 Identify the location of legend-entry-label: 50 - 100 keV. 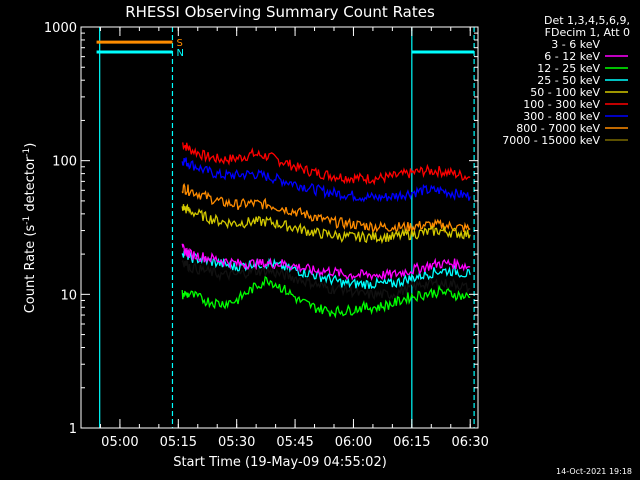
(565, 92).